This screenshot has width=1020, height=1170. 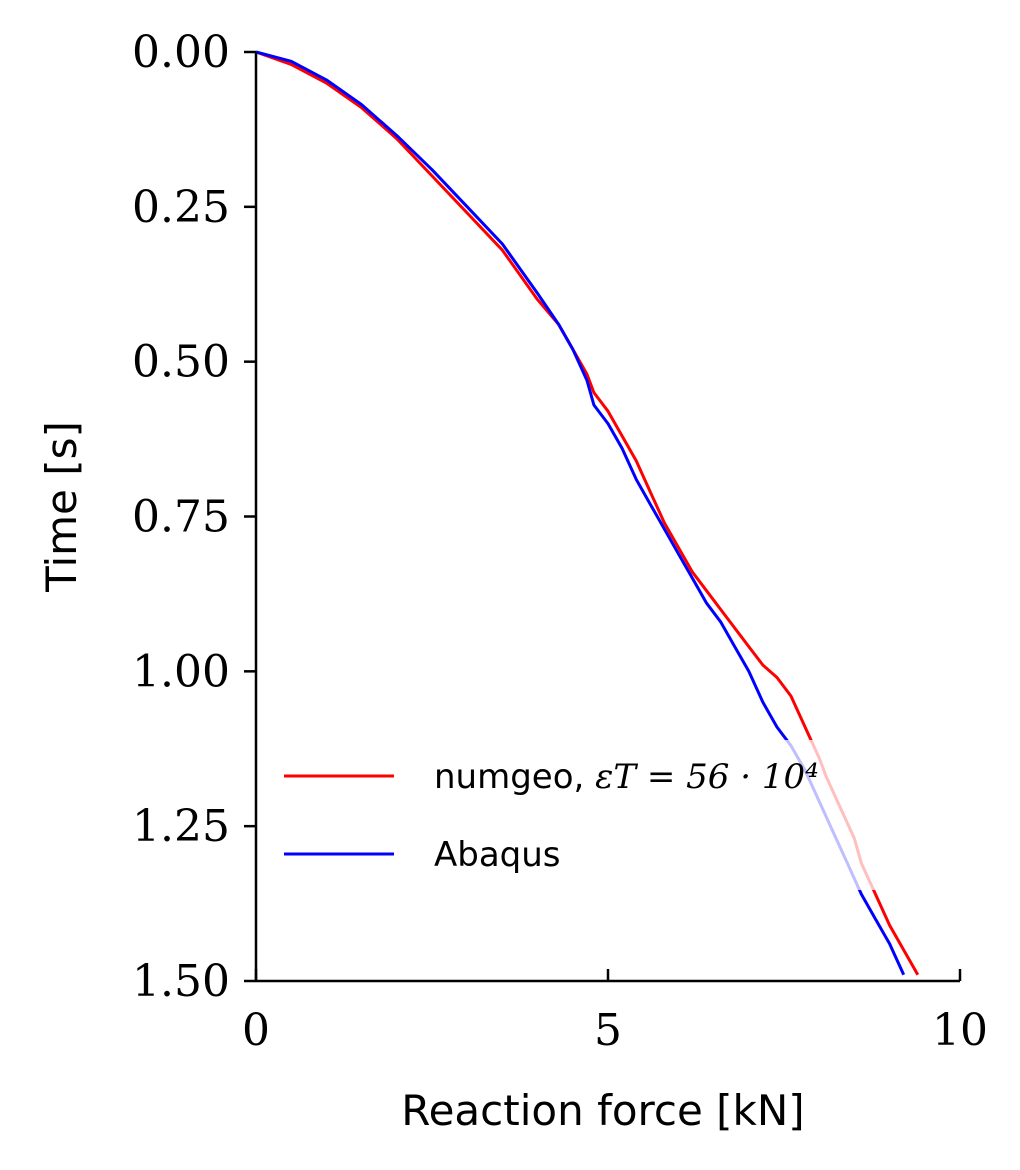 What do you see at coordinates (181, 52) in the screenshot?
I see `y-tick-label: 0.00` at bounding box center [181, 52].